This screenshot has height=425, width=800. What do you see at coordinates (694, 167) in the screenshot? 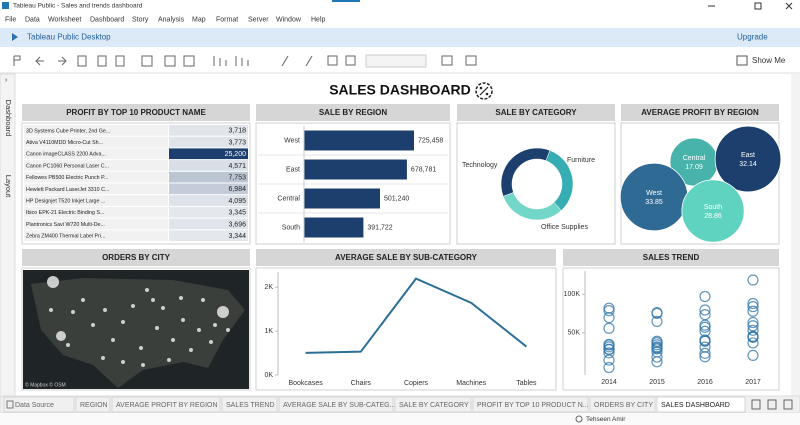
I see `bubble-value: 17.09` at bounding box center [694, 167].